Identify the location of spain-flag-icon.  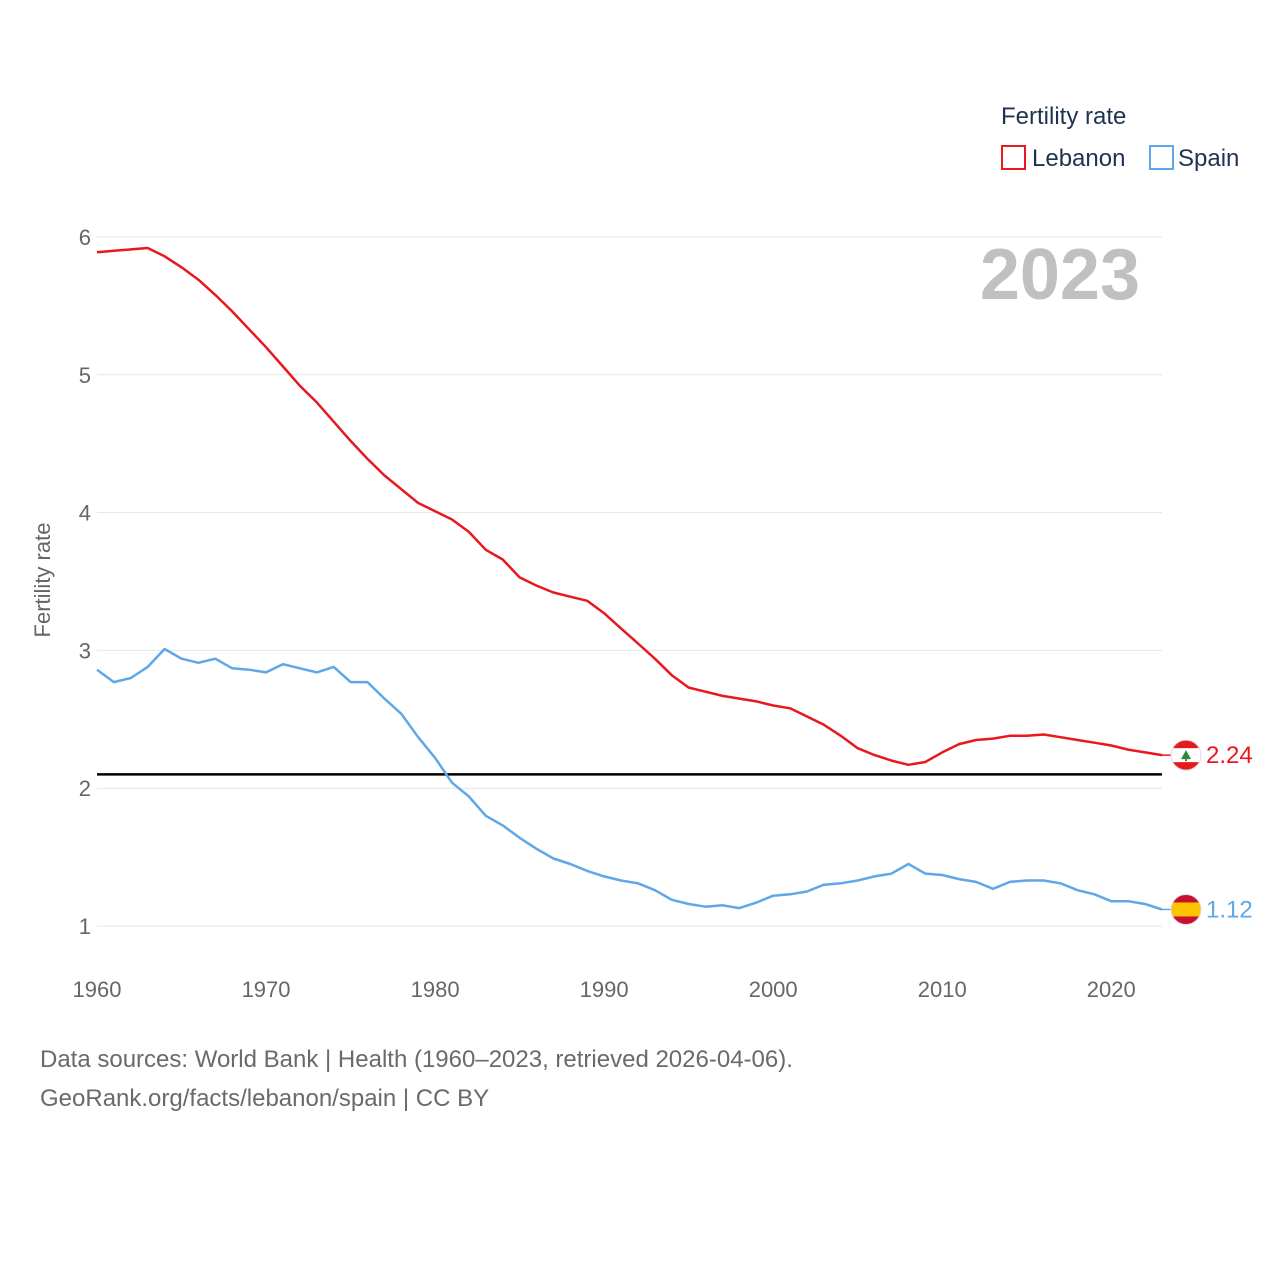
(1186, 909).